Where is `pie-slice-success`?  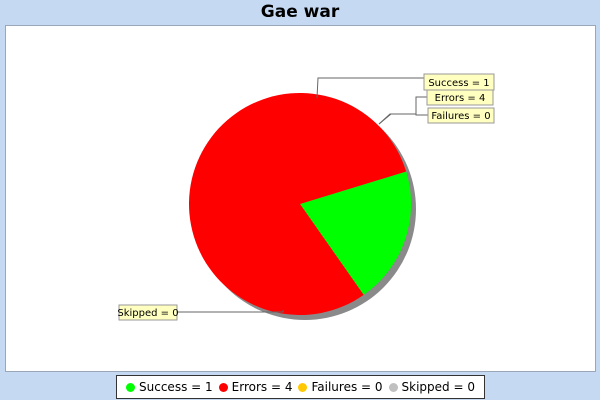
pie-slice-success is located at coordinates (355, 233).